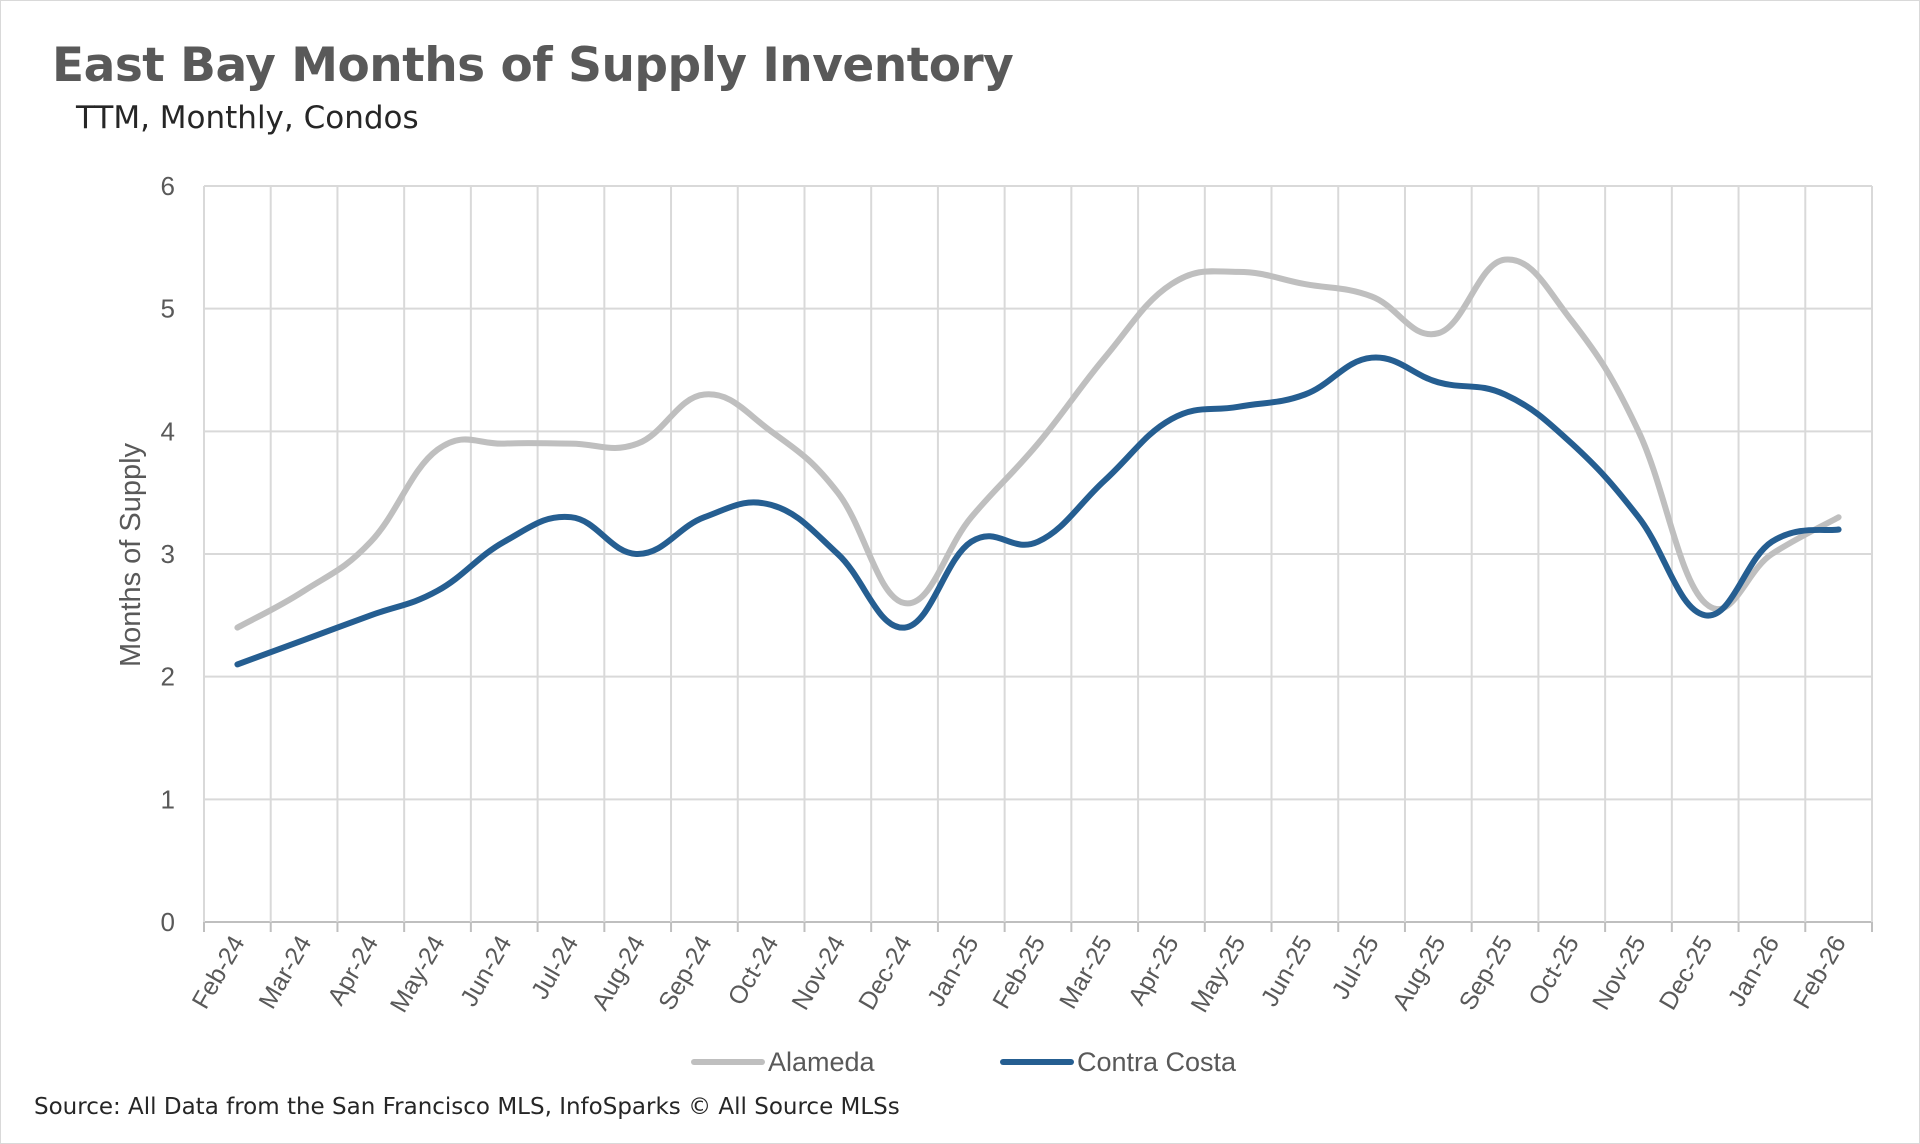 This screenshot has width=1920, height=1144. Describe the element at coordinates (168, 431) in the screenshot. I see `y-tick-label: 4` at that location.